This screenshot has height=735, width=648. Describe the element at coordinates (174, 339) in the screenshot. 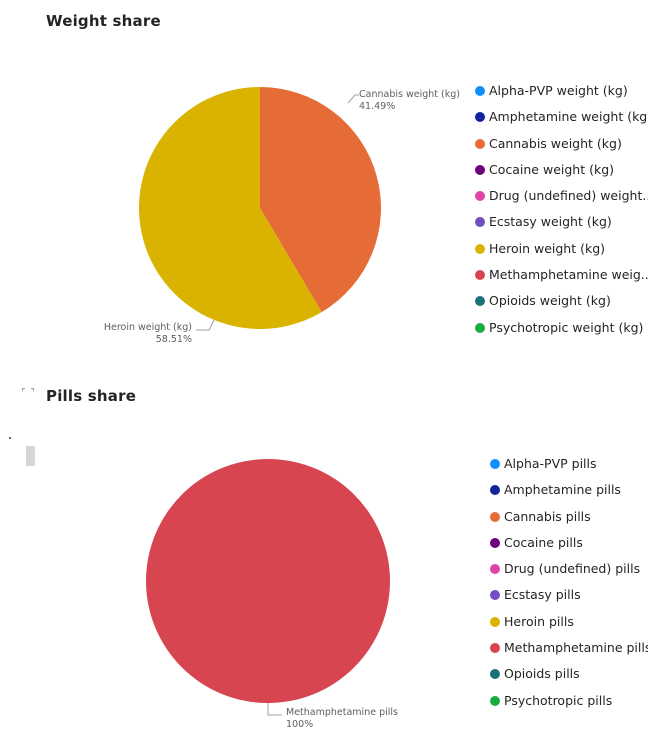

I see `data-label-percent: 58.51%` at that location.